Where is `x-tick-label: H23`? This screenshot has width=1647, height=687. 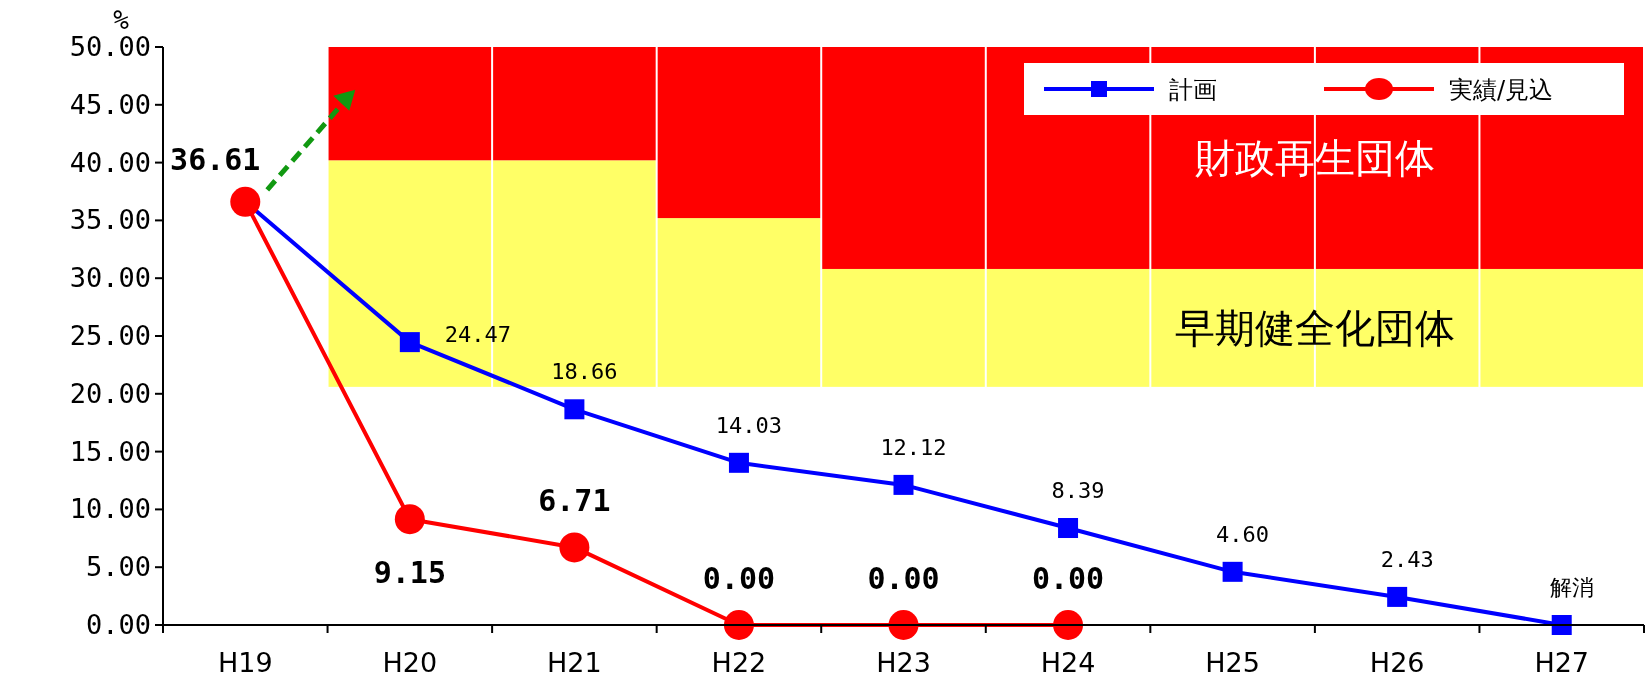
x-tick-label: H23 is located at coordinates (903, 662).